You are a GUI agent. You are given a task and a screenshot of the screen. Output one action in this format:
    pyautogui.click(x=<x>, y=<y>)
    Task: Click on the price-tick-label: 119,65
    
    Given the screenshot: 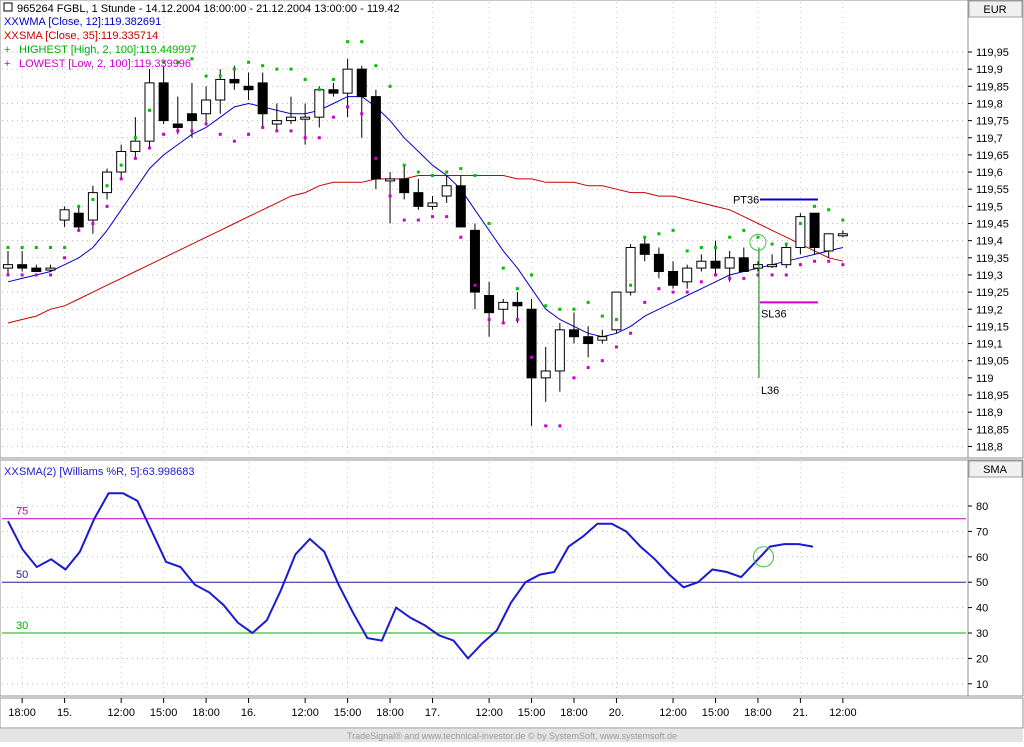 What is the action you would take?
    pyautogui.click(x=992, y=156)
    